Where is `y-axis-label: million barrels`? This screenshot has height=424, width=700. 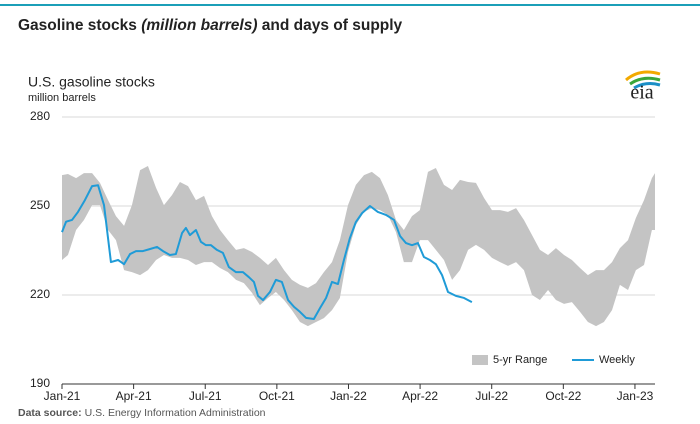
y-axis-label: million barrels is located at coordinates (62, 98).